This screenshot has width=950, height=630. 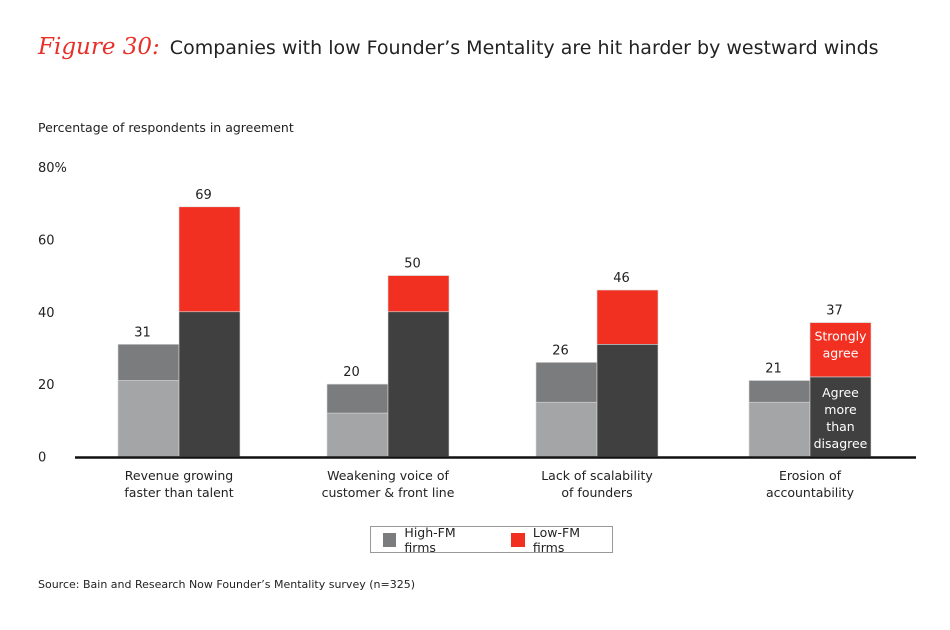 What do you see at coordinates (810, 492) in the screenshot?
I see `x-category-label: accountability` at bounding box center [810, 492].